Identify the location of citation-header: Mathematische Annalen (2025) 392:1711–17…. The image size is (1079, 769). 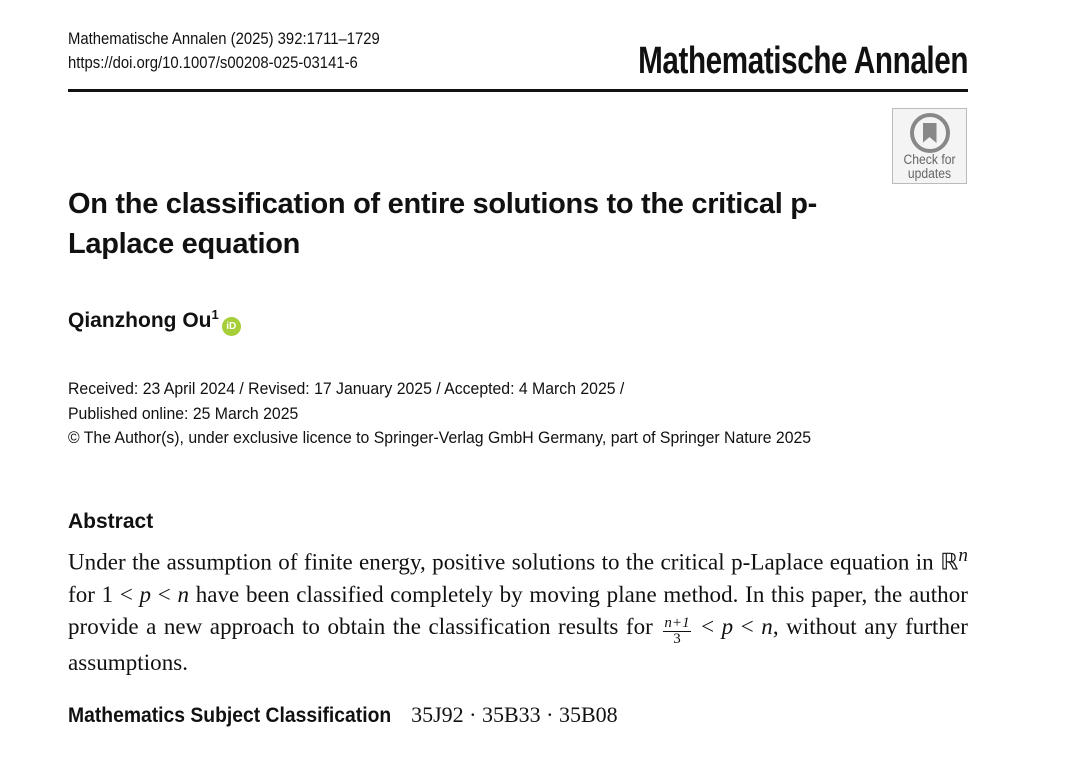
(224, 51).